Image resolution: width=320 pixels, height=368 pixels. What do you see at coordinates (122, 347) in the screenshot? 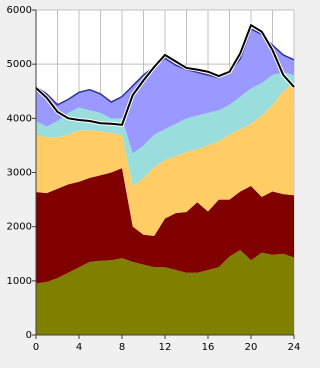
I see `x-tick-label: 8` at bounding box center [122, 347].